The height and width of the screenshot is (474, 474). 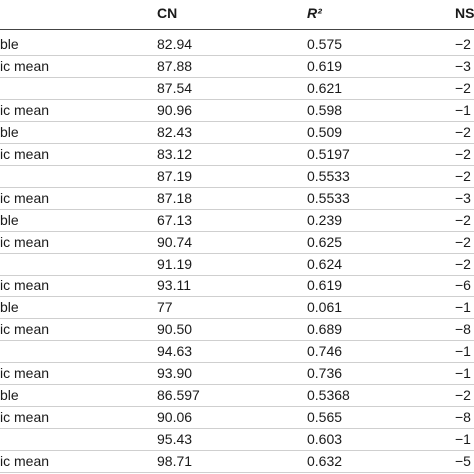 I want to click on cn-value: 91.19, so click(x=175, y=263).